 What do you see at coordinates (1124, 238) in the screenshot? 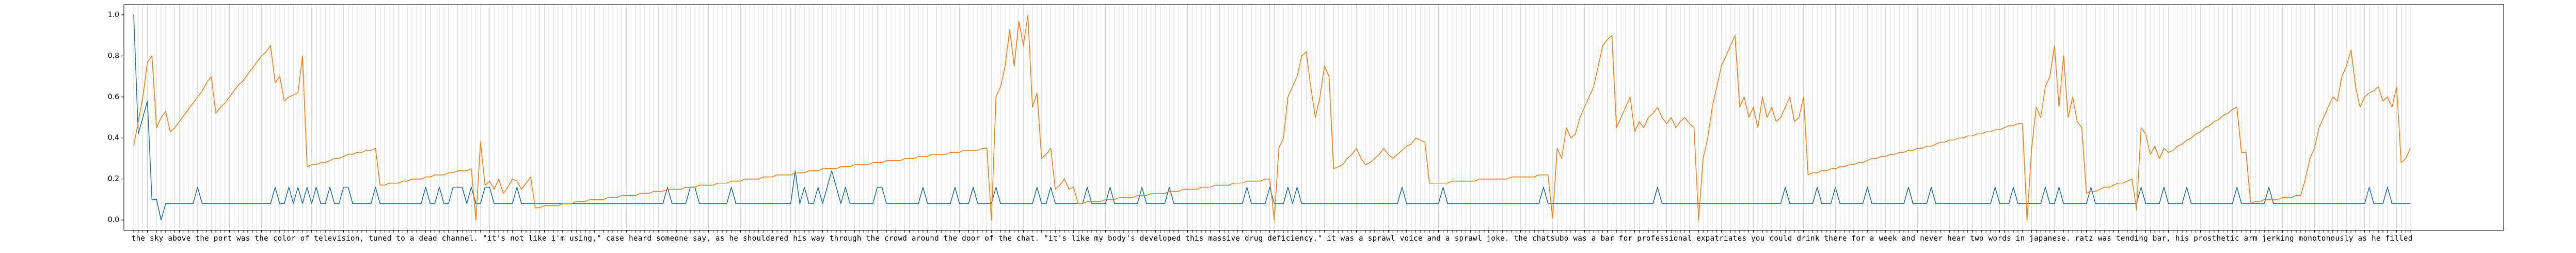
I see `x-tick-label: y` at bounding box center [1124, 238].